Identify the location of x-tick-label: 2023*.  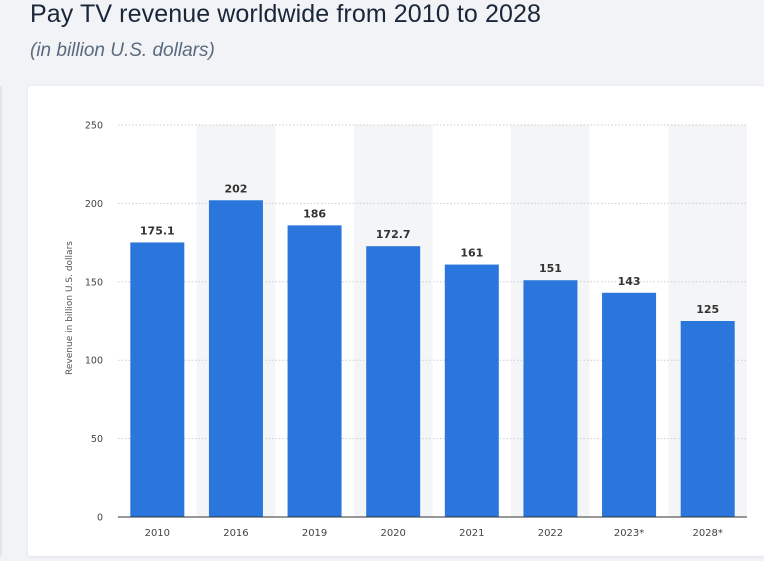
(629, 533).